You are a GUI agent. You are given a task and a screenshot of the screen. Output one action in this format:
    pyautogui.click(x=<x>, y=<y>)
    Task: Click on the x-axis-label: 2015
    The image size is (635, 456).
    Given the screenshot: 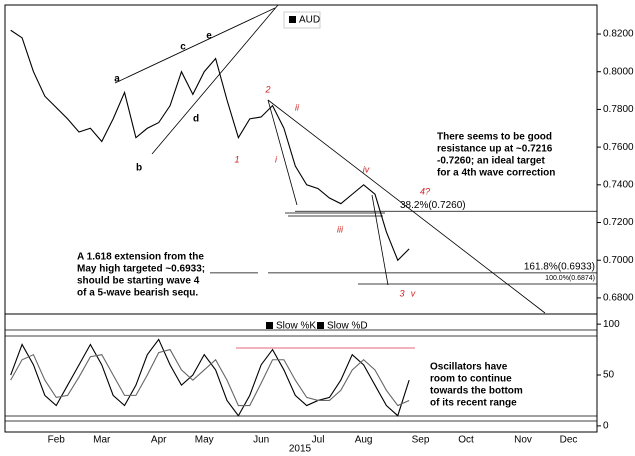 What is the action you would take?
    pyautogui.click(x=300, y=449)
    